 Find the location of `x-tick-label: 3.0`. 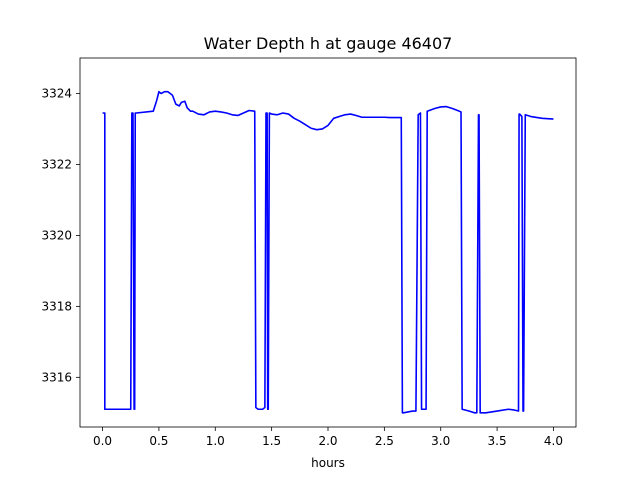

x-tick-label: 3.0 is located at coordinates (440, 441).